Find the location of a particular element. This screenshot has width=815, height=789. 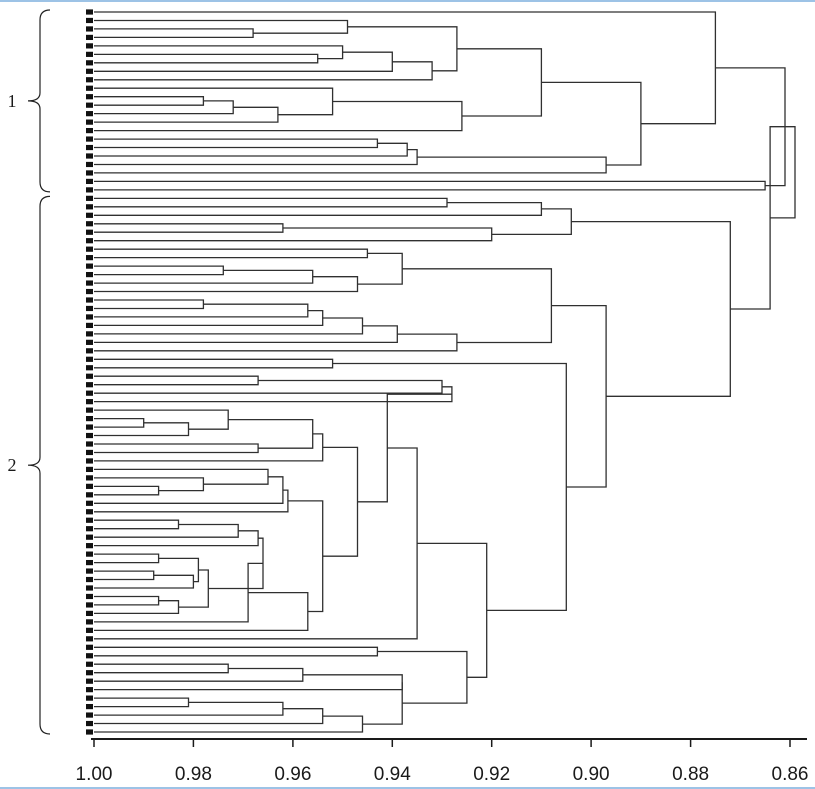

branch-A1 is located at coordinates (174, 33).